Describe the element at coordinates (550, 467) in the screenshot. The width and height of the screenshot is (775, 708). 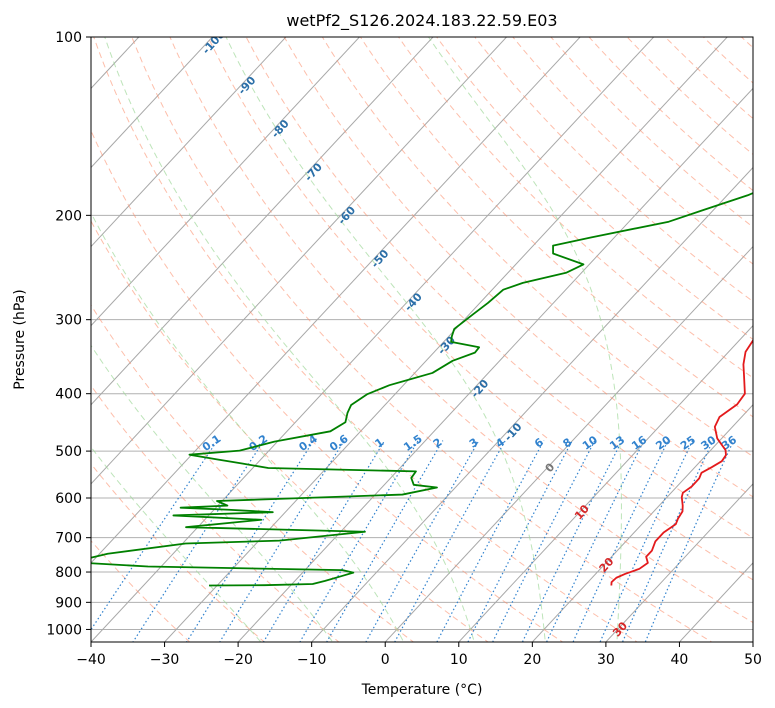
I see `isotherm-label-zero: 0` at that location.